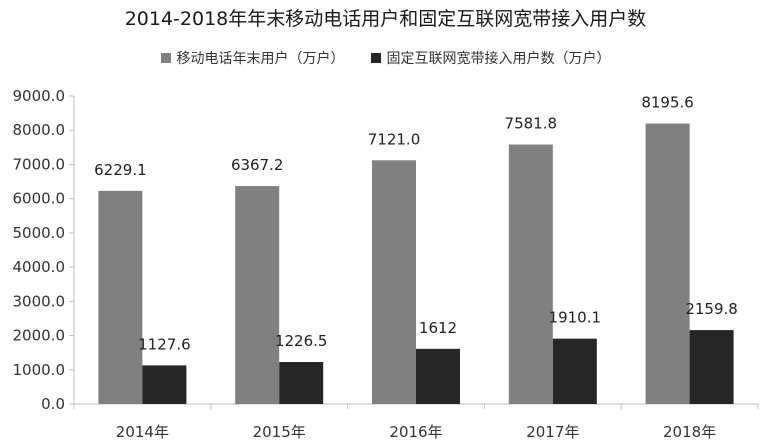  Describe the element at coordinates (39, 164) in the screenshot. I see `y-tick-label: 7000.0` at that location.